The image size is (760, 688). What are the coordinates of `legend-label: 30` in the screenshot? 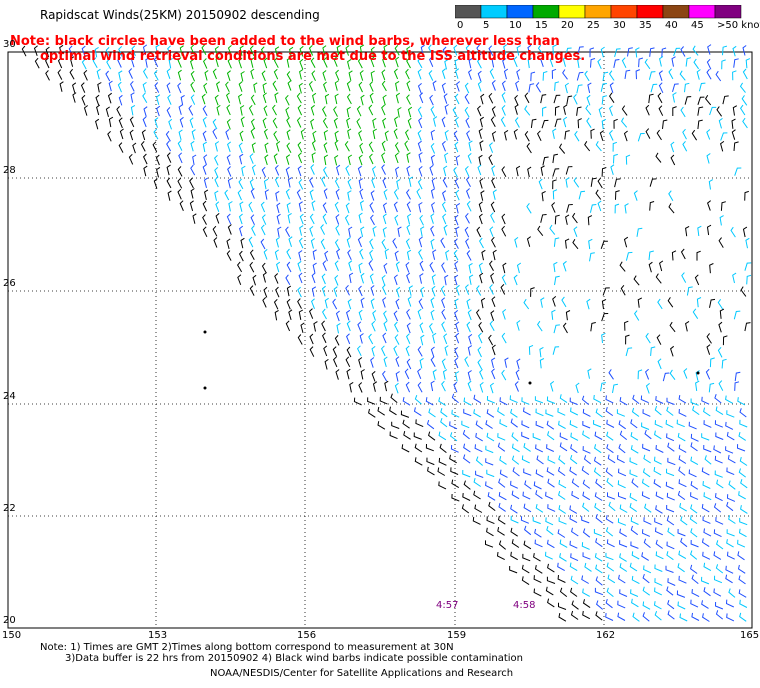 It's located at (619, 25).